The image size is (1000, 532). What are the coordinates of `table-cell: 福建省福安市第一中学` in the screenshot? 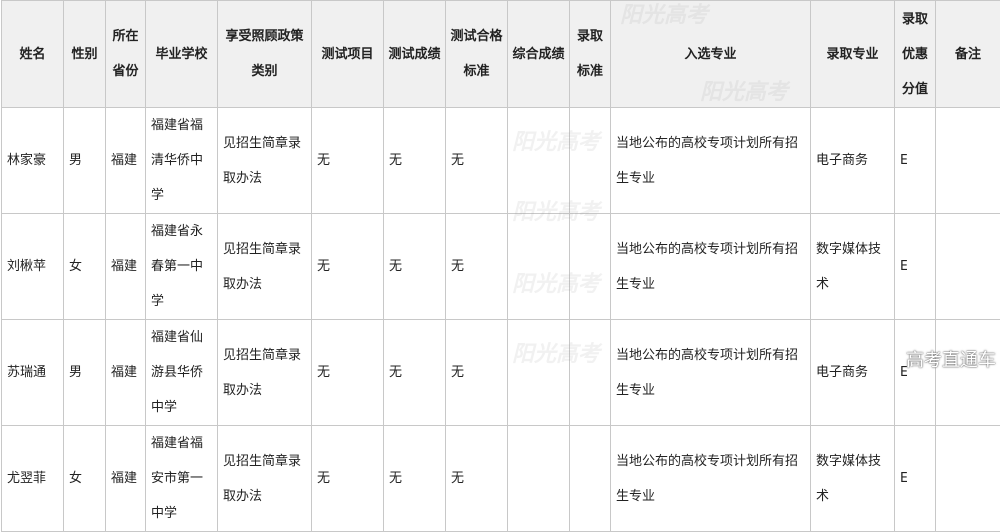 It's located at (182, 479).